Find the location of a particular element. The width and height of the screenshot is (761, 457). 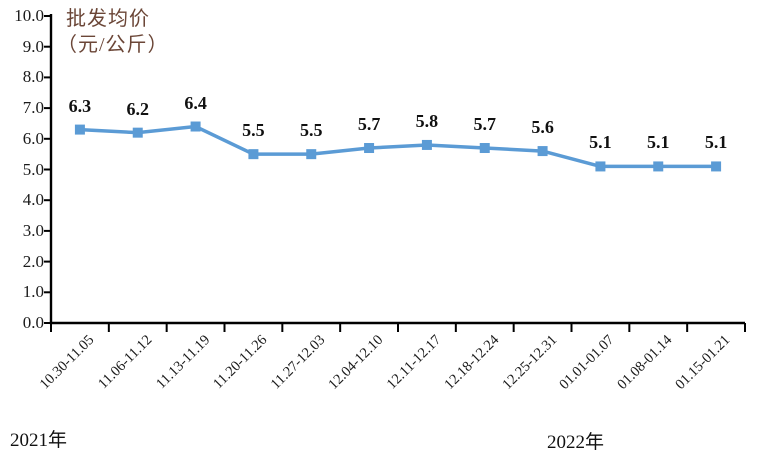

data-point-label: 5.6 is located at coordinates (542, 127).